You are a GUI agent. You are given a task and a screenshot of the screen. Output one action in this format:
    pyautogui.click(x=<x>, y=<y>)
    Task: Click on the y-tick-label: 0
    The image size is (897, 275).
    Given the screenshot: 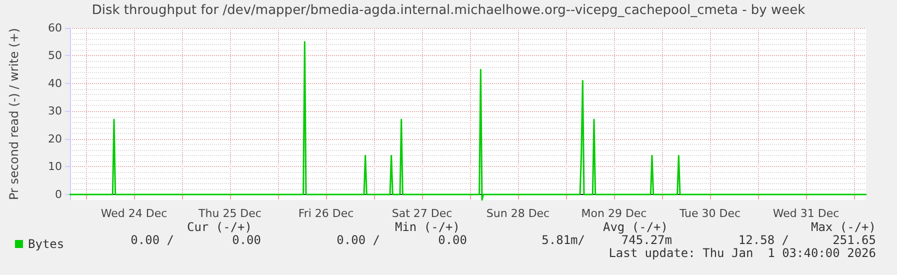 What is the action you would take?
    pyautogui.click(x=58, y=194)
    